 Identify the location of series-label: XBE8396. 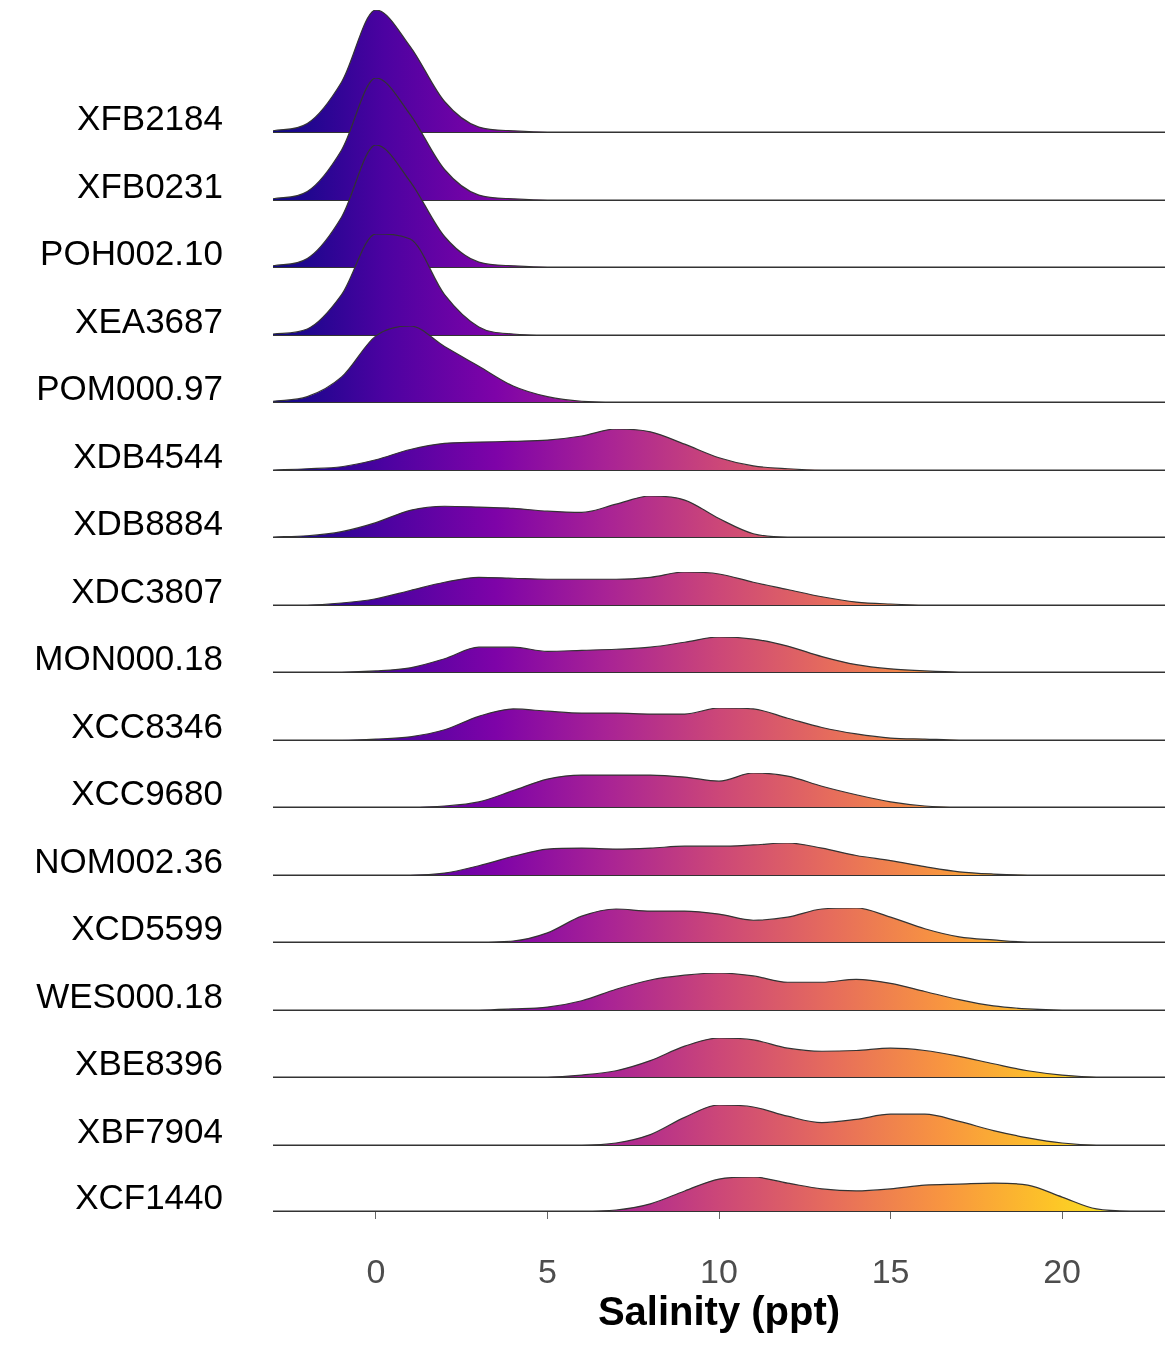
(149, 1062).